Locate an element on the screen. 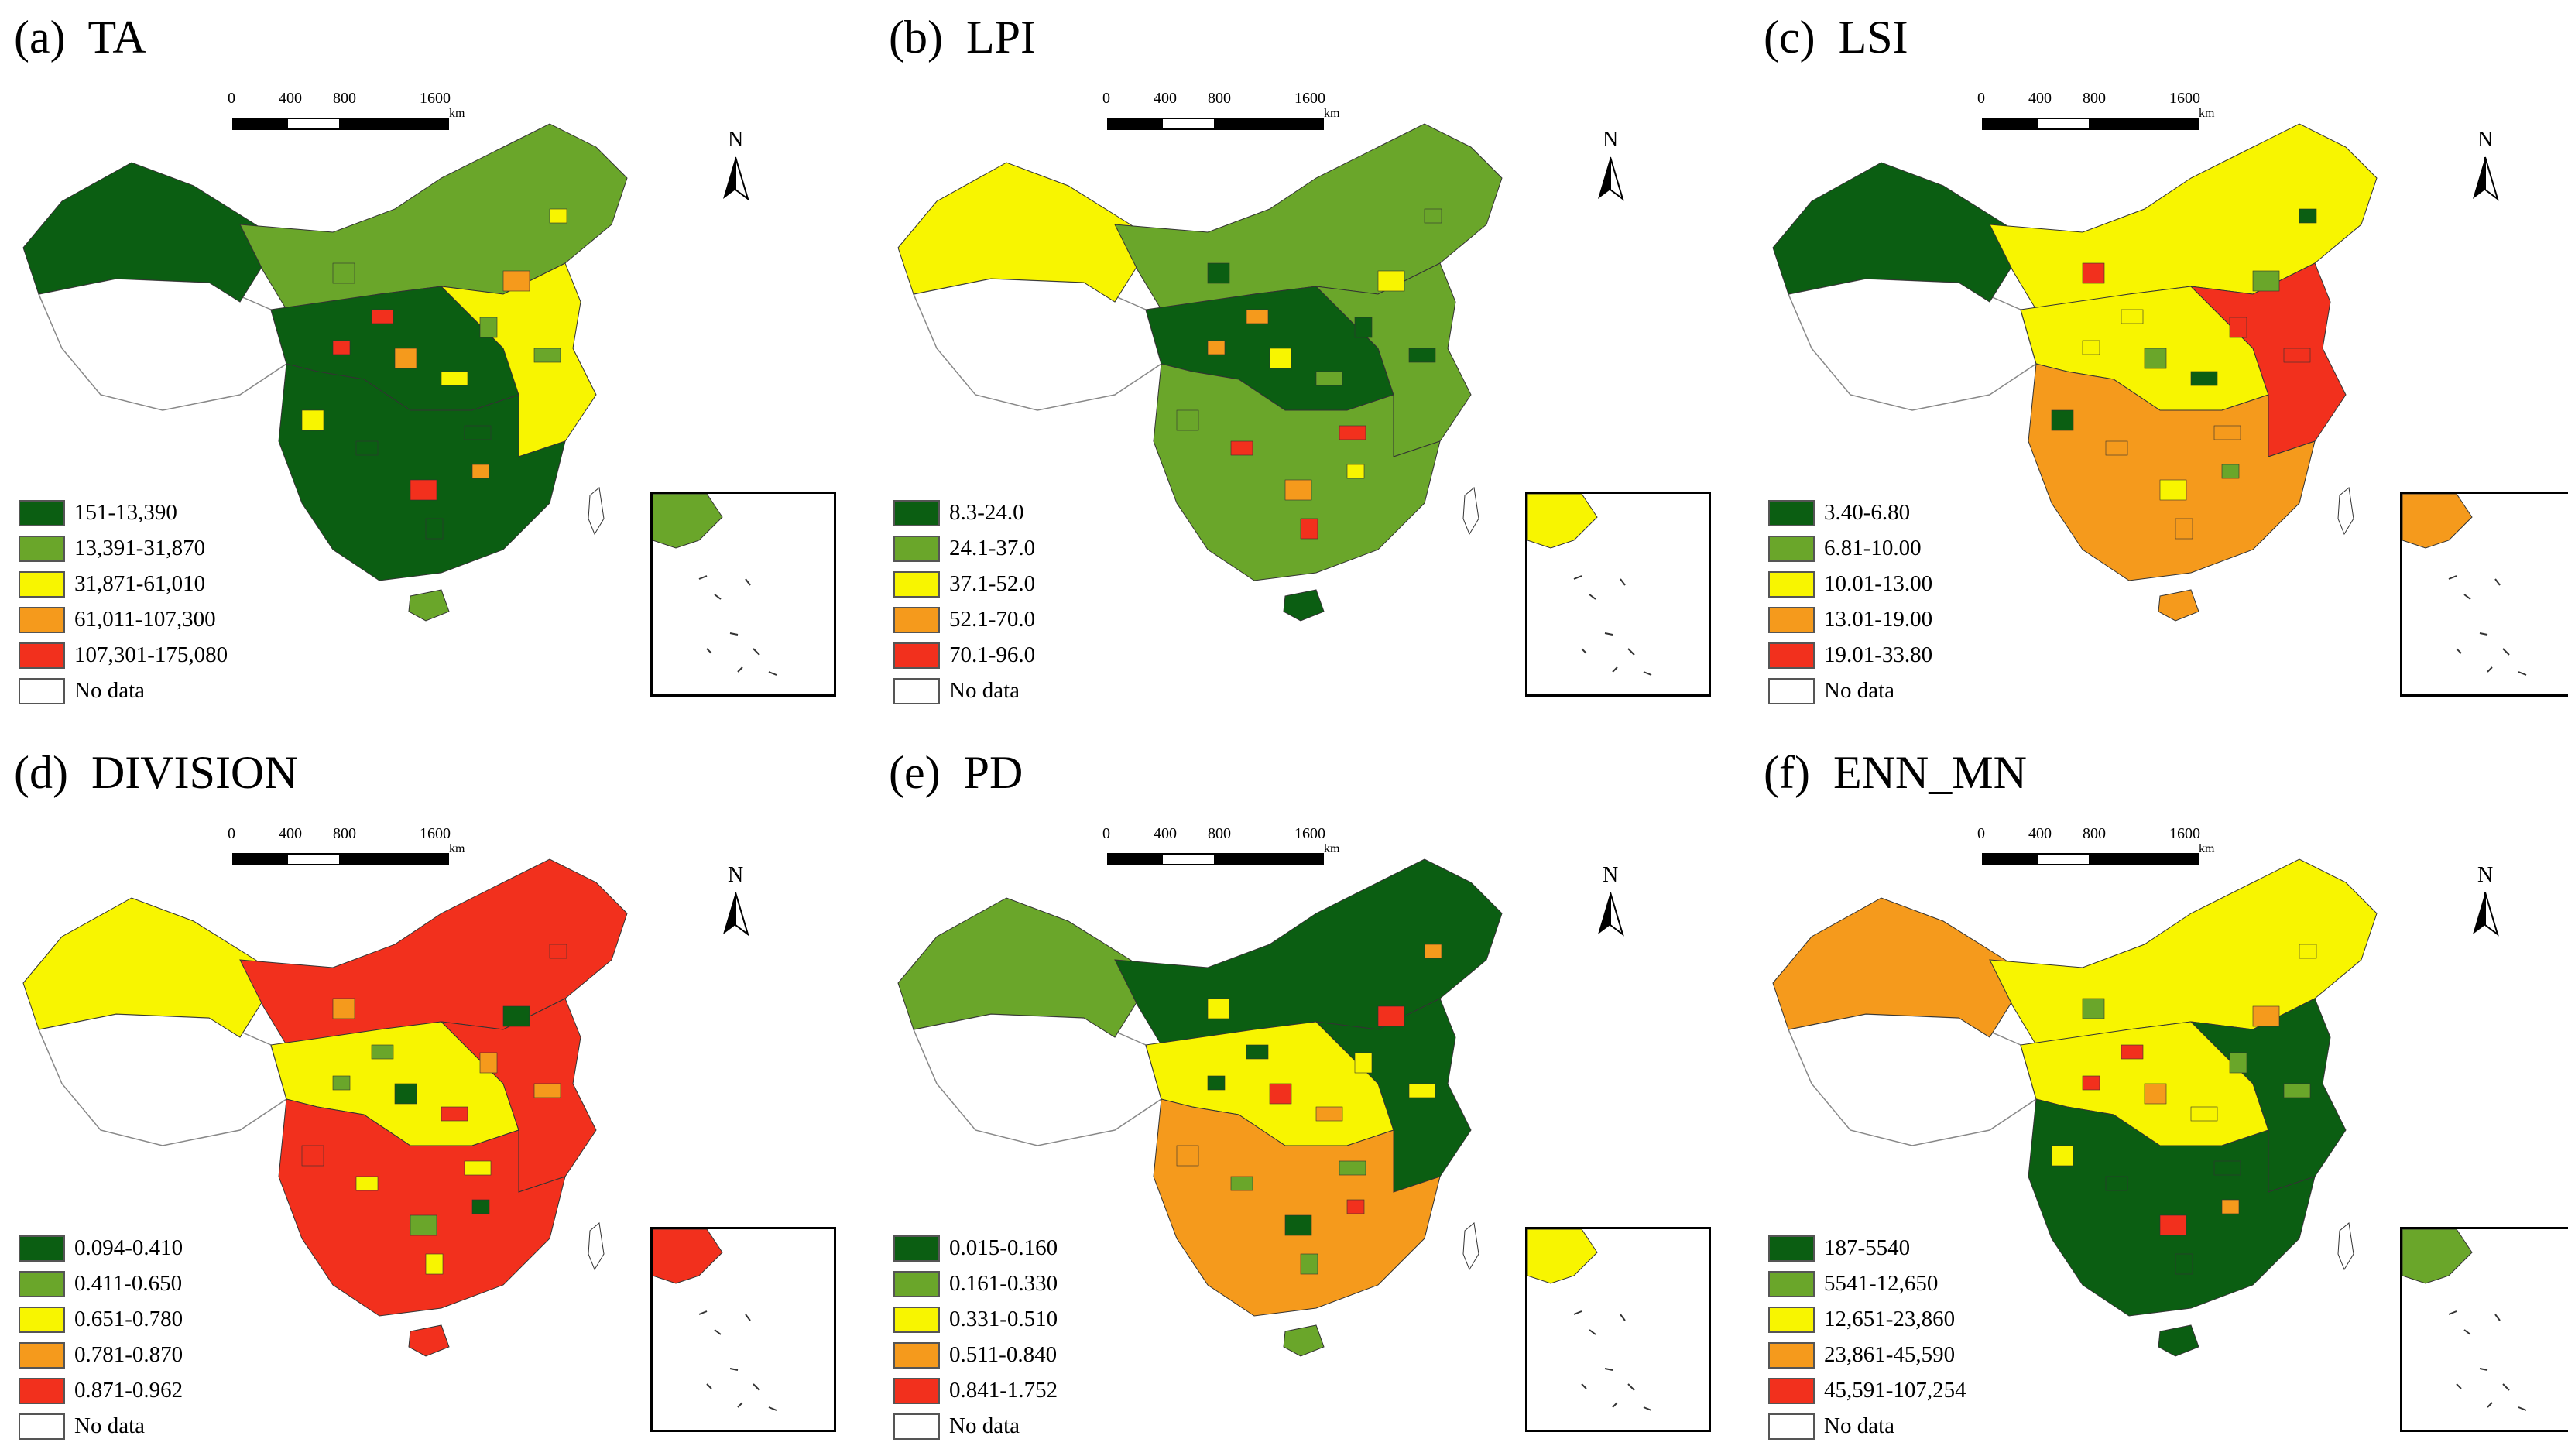 Image resolution: width=2568 pixels, height=1456 pixels. panel-title: (b) LPI is located at coordinates (962, 37).